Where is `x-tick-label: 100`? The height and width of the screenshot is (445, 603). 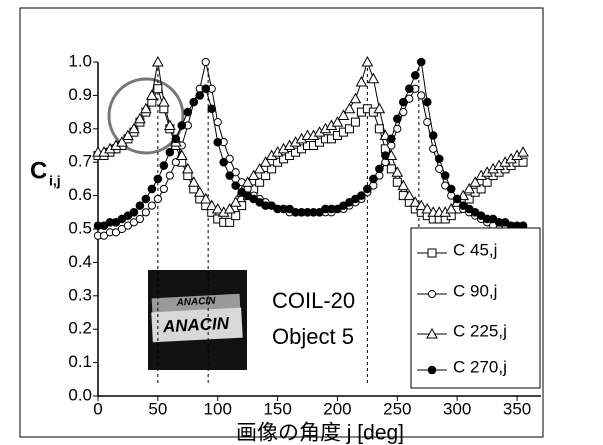 x-tick-label: 100 is located at coordinates (218, 408).